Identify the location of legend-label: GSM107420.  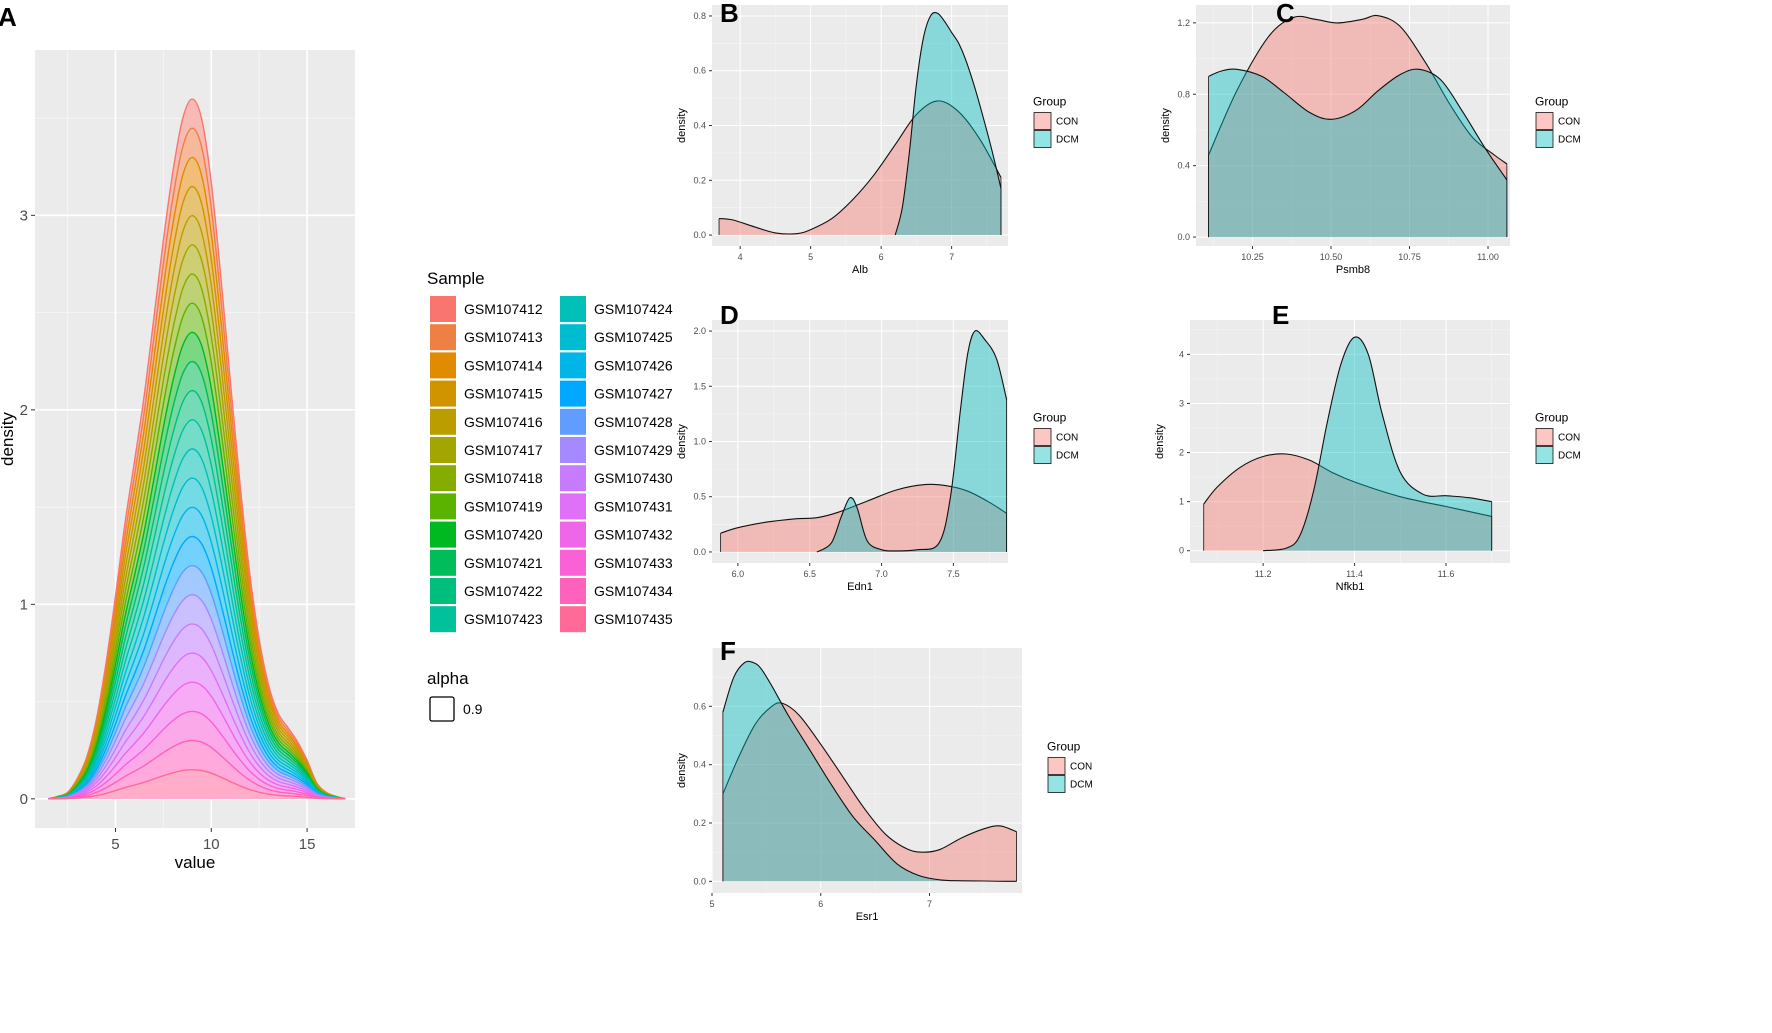
(503, 535).